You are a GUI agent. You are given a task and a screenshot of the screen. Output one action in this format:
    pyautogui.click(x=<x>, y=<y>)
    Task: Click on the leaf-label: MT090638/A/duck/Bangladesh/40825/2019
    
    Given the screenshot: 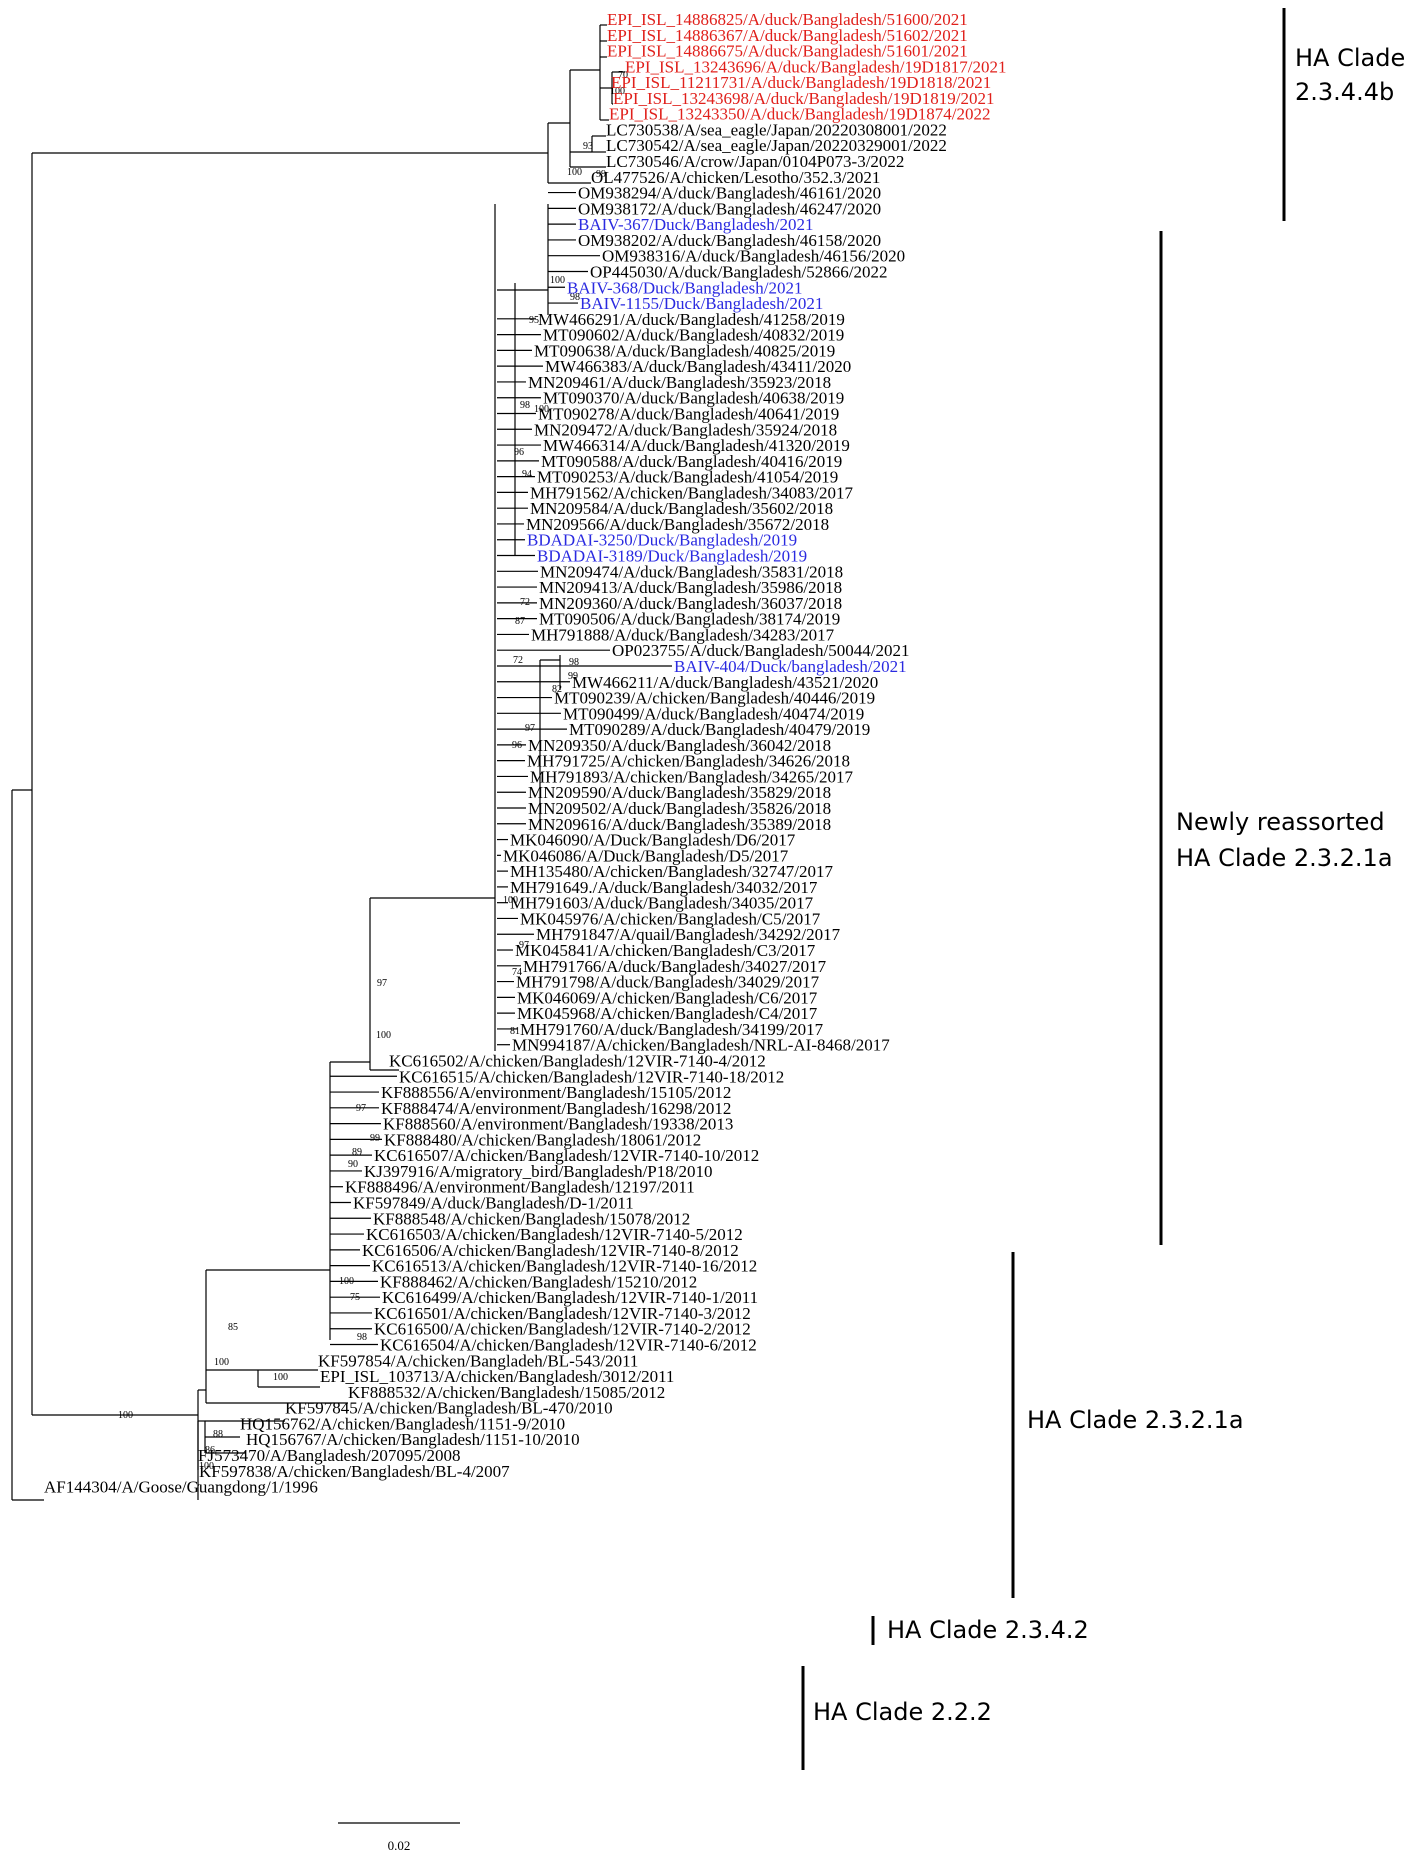 What is the action you would take?
    pyautogui.click(x=684, y=350)
    